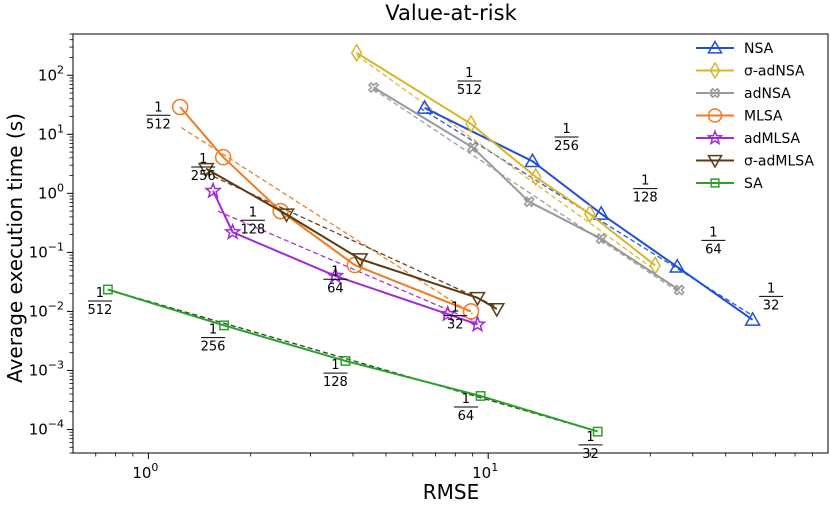  I want to click on legend-label-sigma-admlsa: σ-adMLSA, so click(779, 162).